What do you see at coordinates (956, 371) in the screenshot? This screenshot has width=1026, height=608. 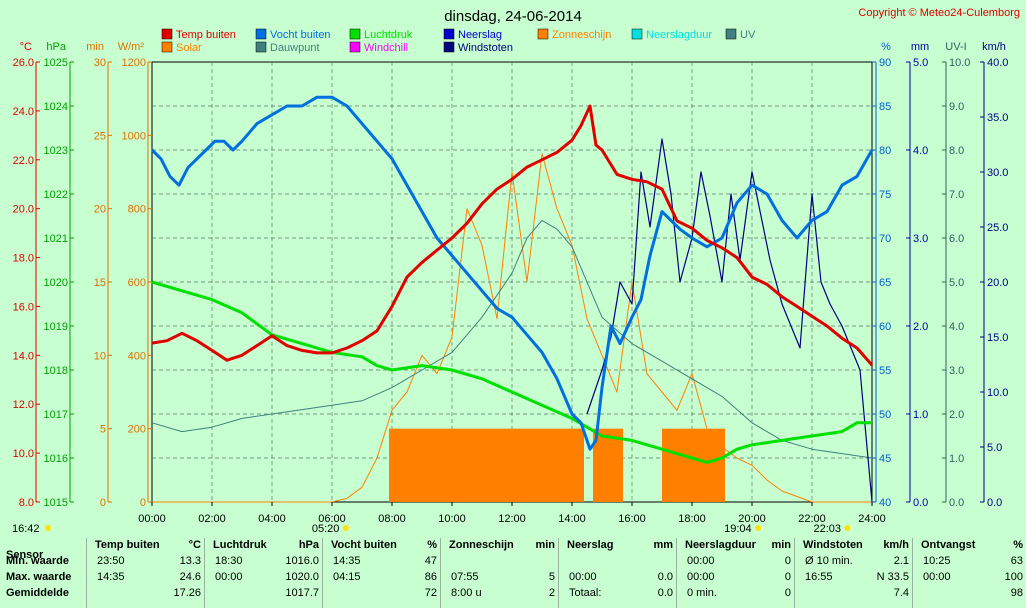 I see `axis-tick-label: 3.0` at bounding box center [956, 371].